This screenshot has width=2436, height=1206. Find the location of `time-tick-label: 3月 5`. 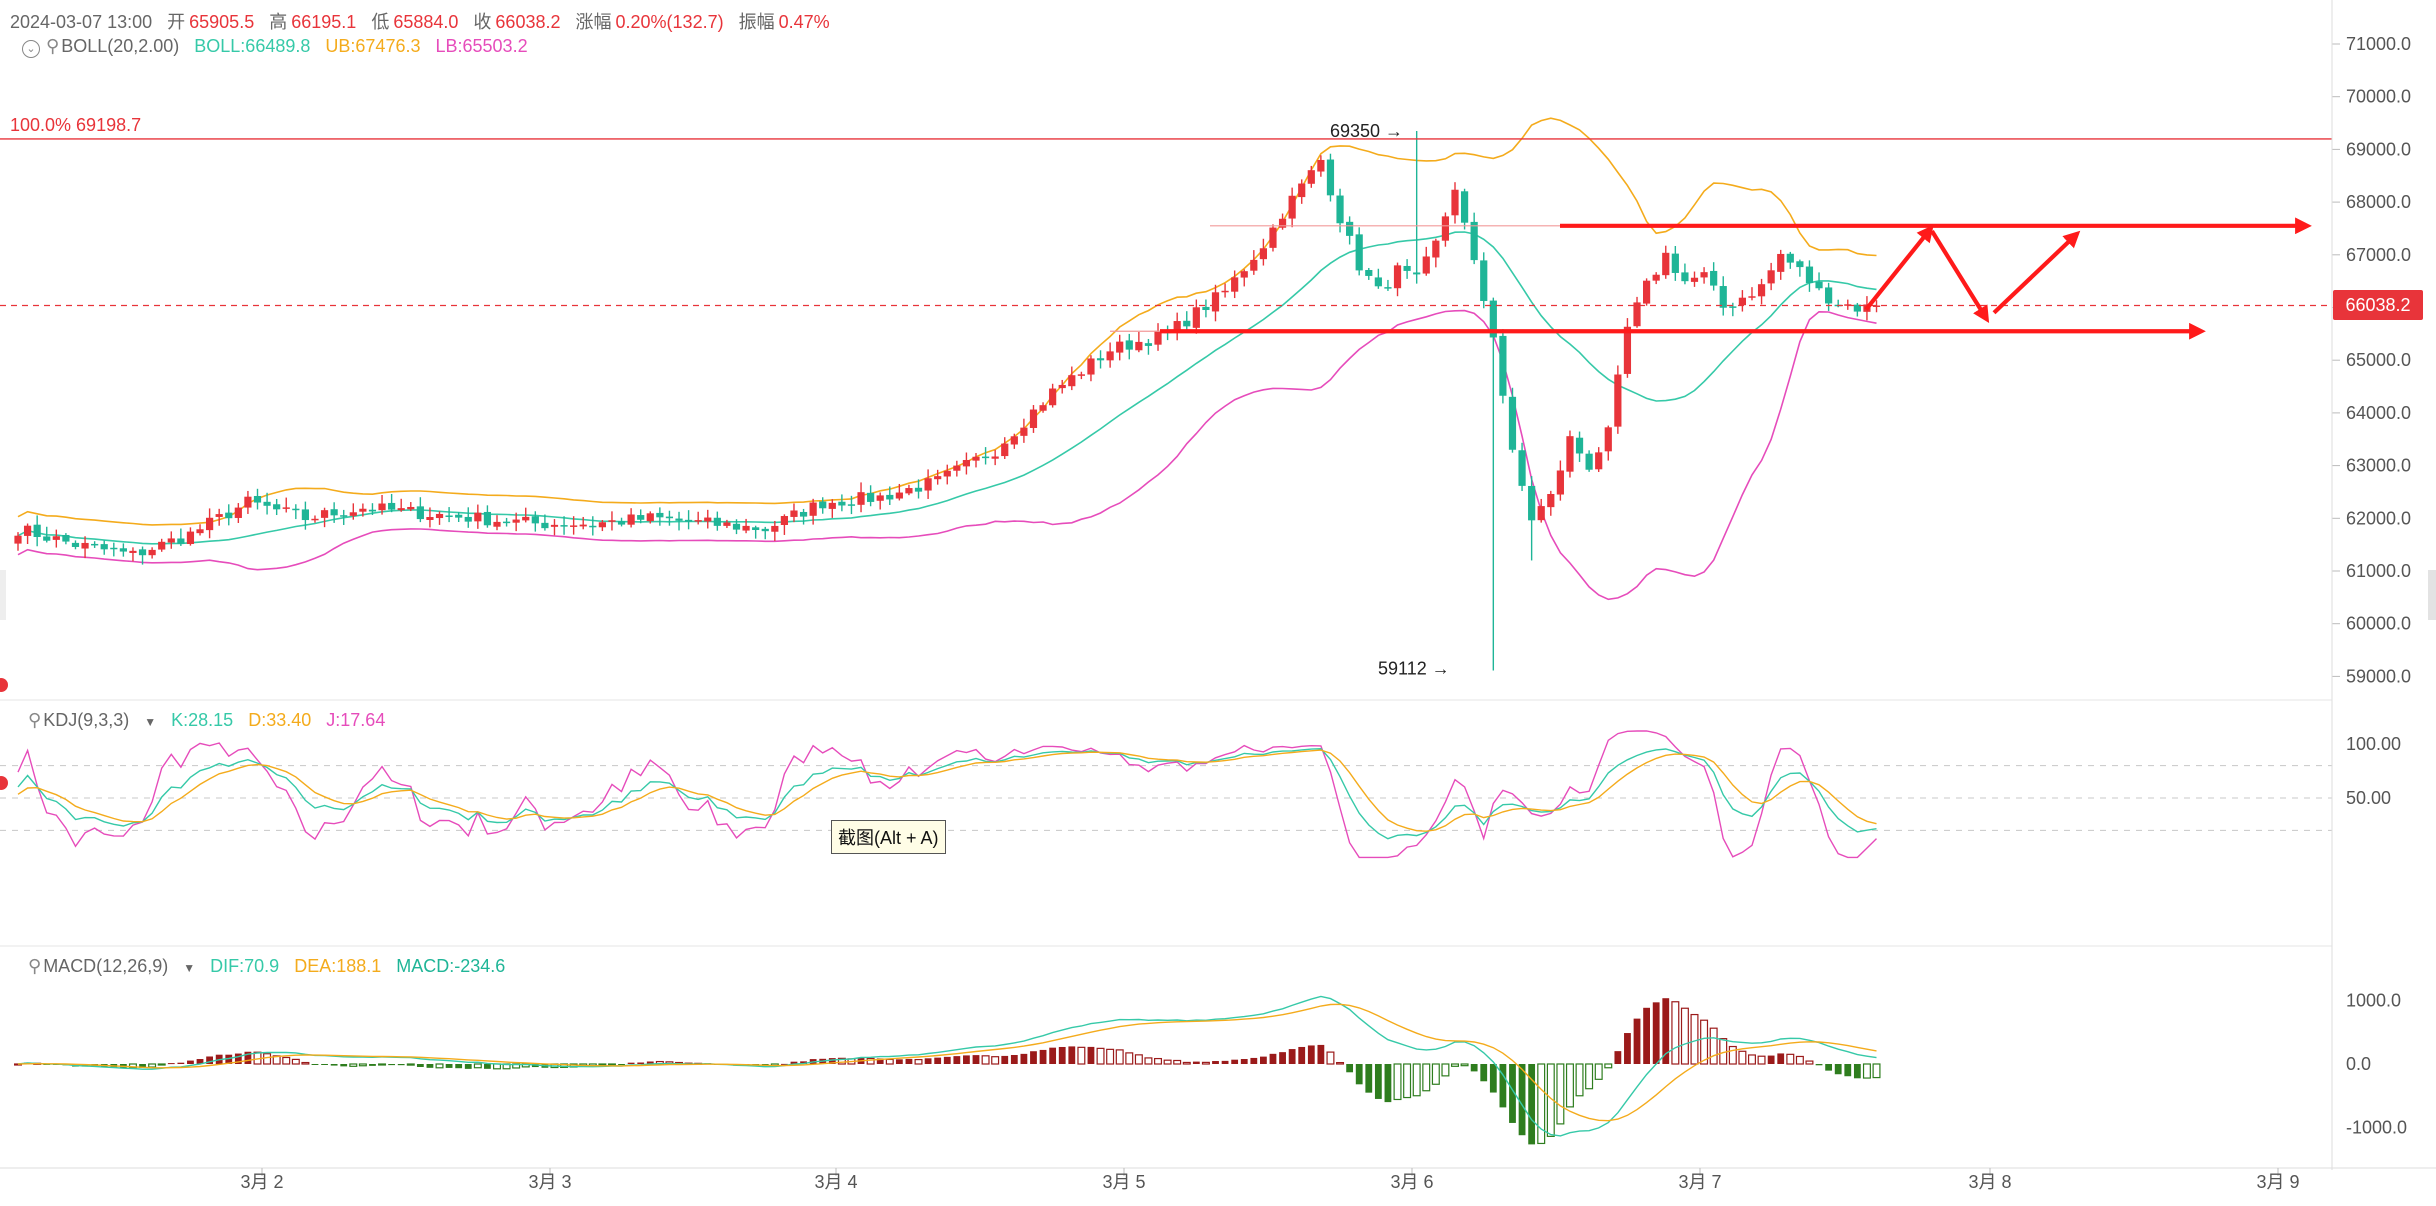

time-tick-label: 3月 5 is located at coordinates (1123, 1182).